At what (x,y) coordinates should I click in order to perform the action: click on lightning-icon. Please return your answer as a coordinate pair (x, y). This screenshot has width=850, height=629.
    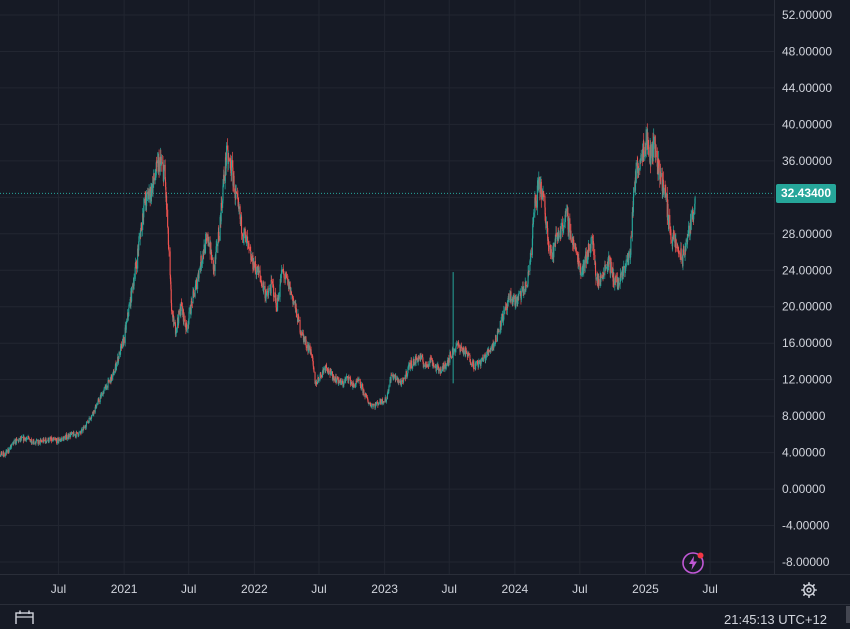
    Looking at the image, I should click on (693, 563).